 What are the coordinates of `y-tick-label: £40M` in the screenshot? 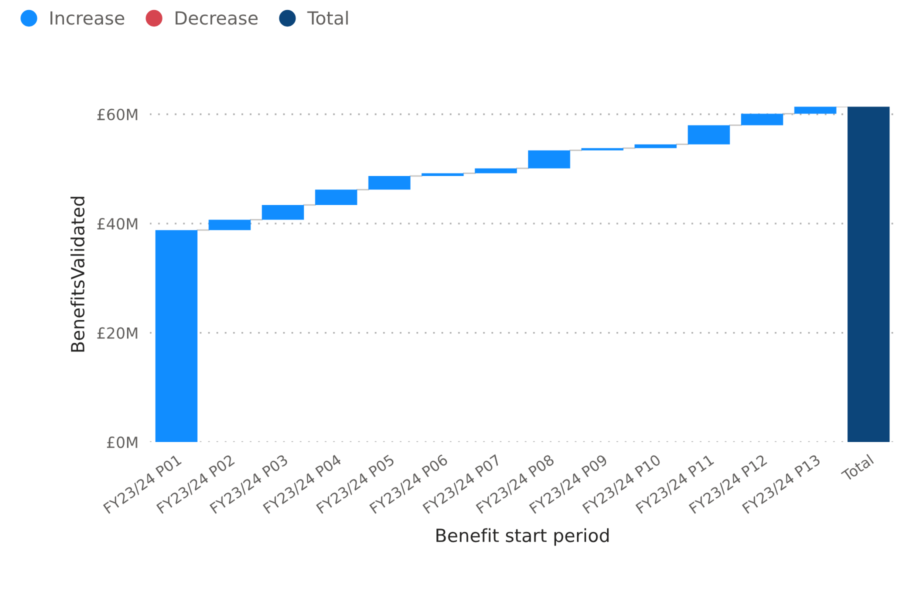 It's located at (117, 224).